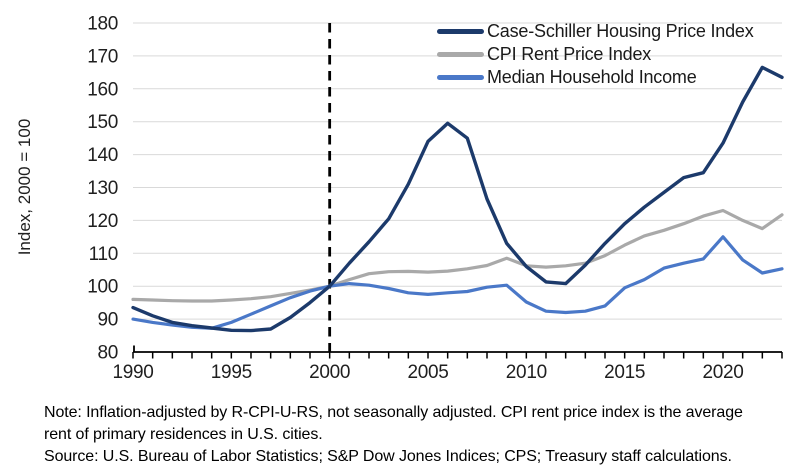 The width and height of the screenshot is (802, 474). Describe the element at coordinates (624, 372) in the screenshot. I see `x-tick-label: 2015` at that location.